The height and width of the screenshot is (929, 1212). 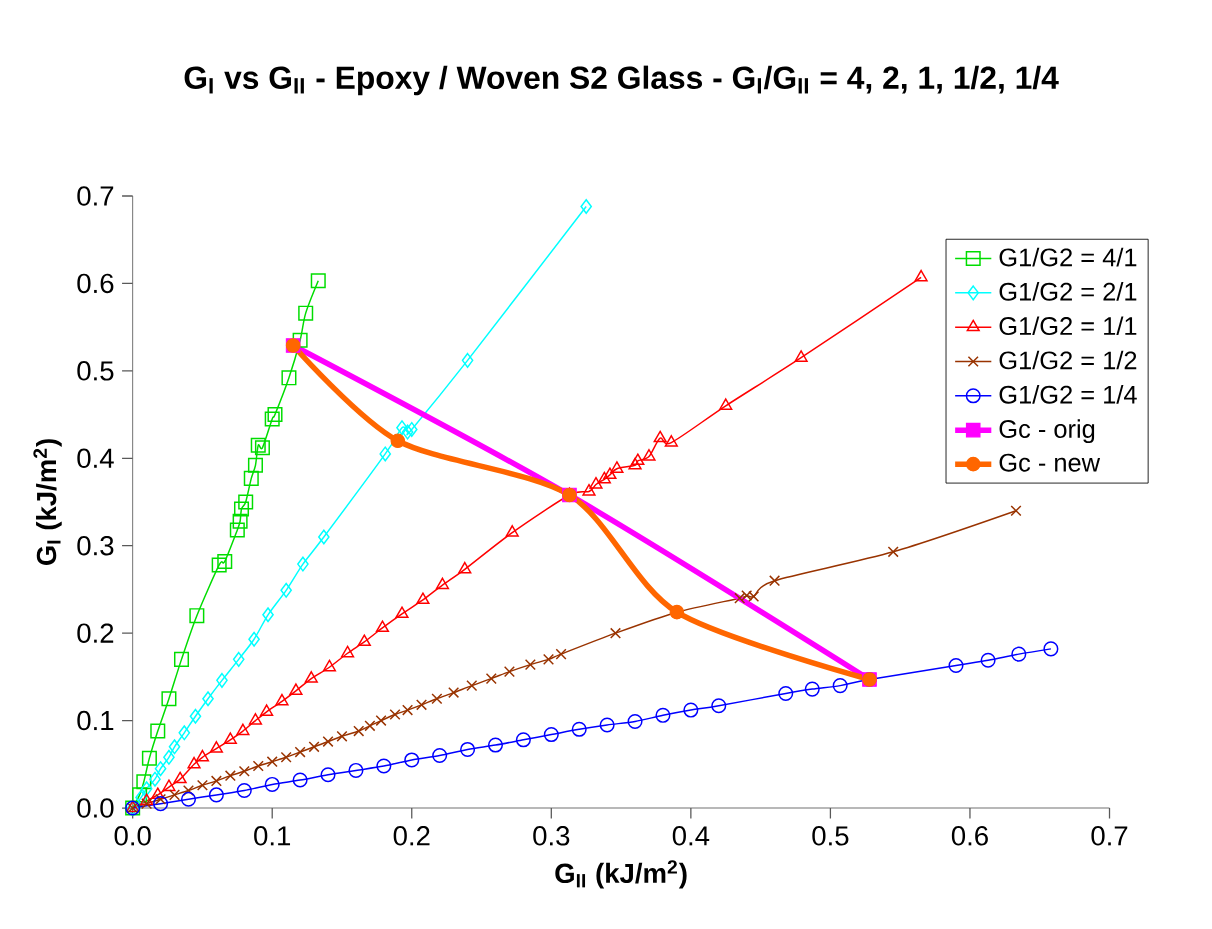 I want to click on x-tick-label: 0.7, so click(x=1109, y=836).